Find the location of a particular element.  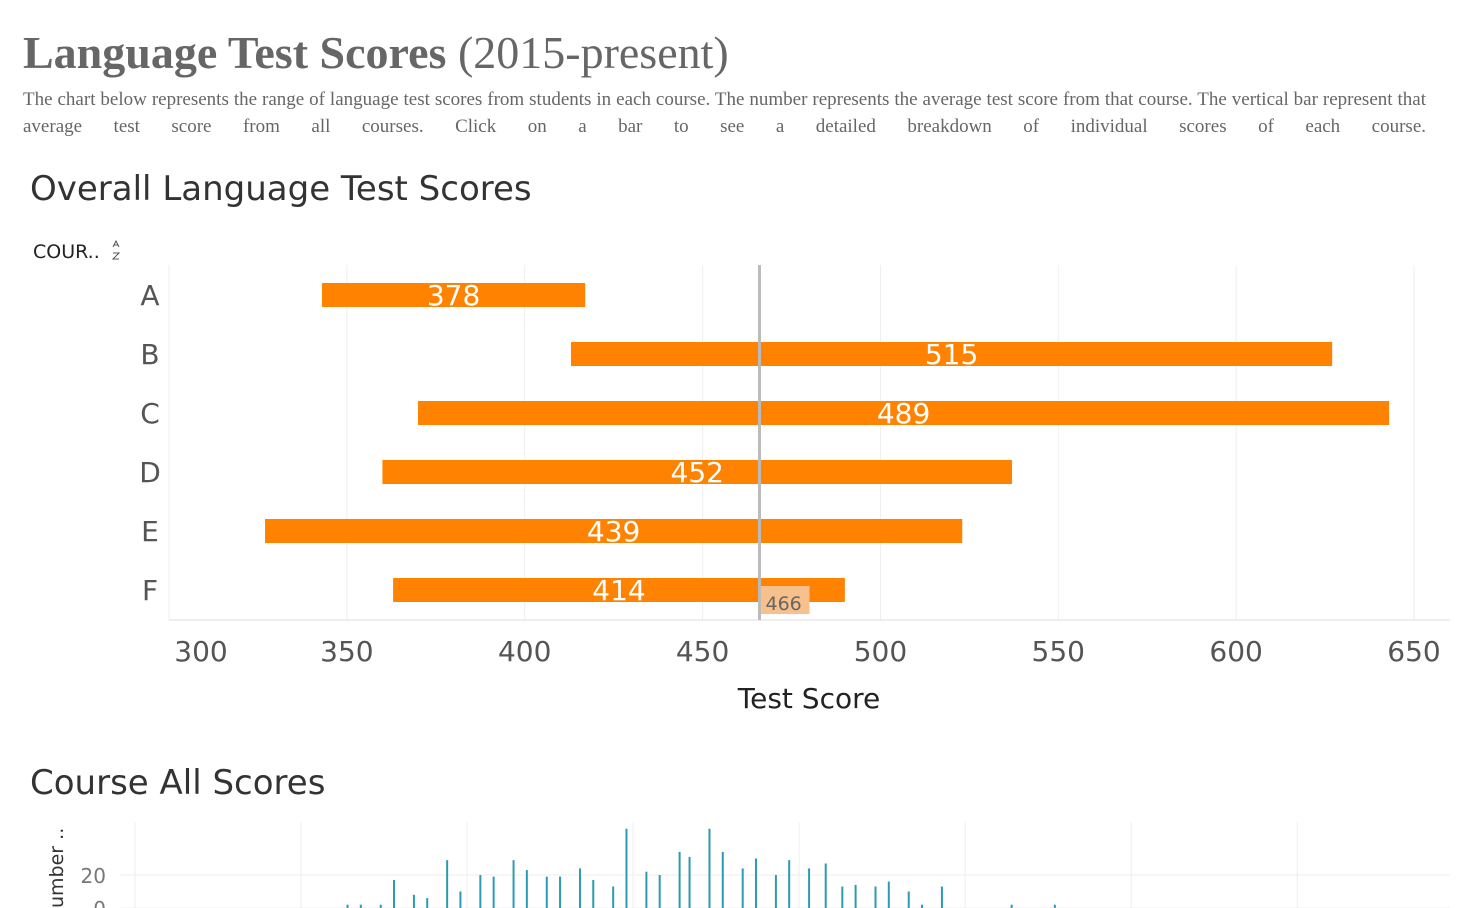

x-tick-label: 400 is located at coordinates (524, 651).